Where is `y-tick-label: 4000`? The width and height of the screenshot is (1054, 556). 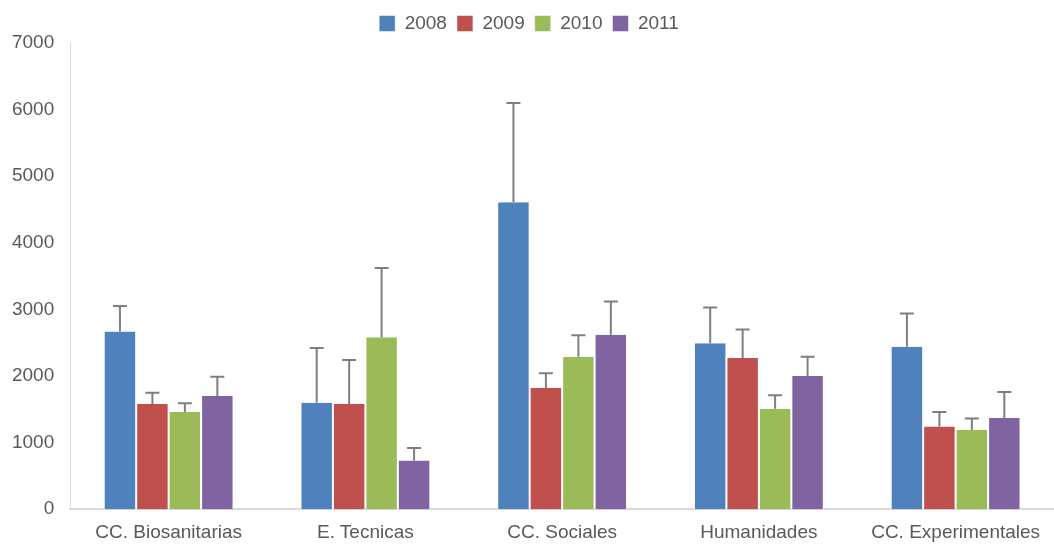 y-tick-label: 4000 is located at coordinates (33, 242).